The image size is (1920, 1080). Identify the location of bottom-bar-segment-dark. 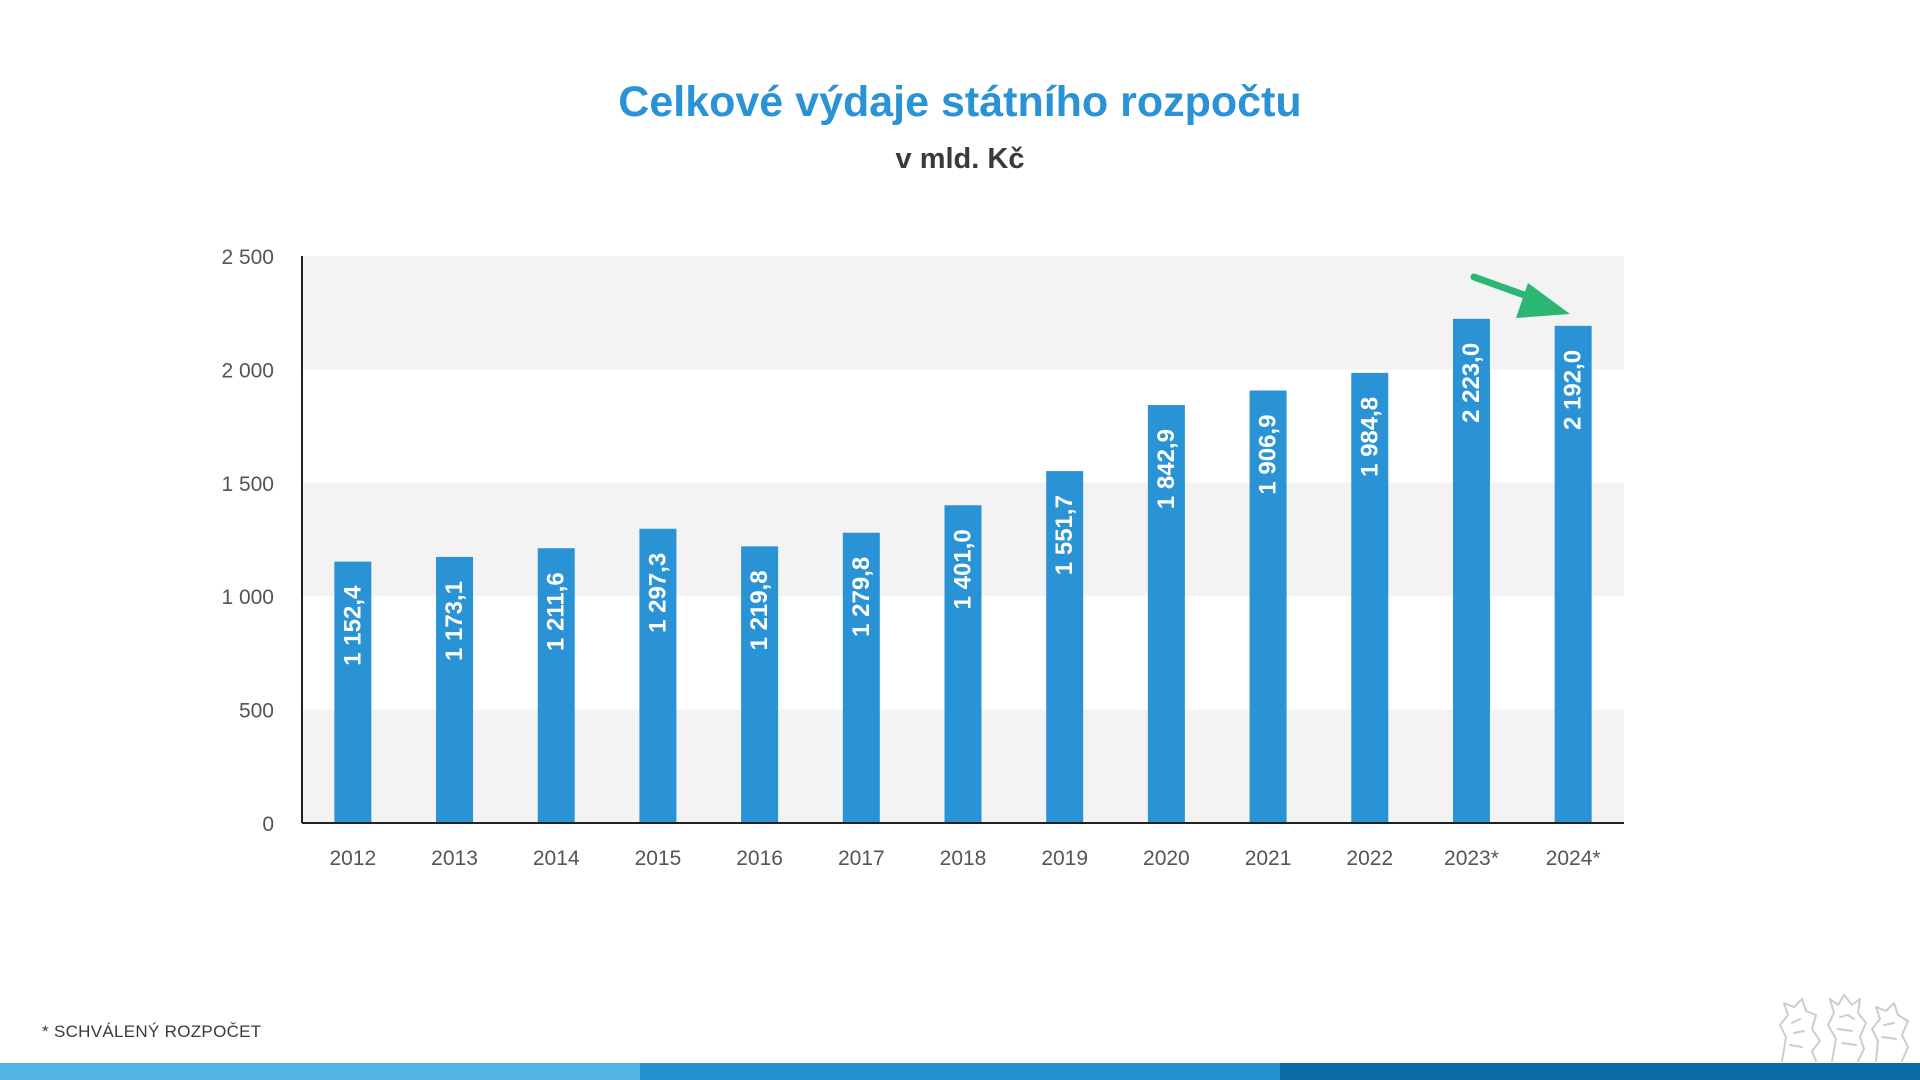
(1600, 1071).